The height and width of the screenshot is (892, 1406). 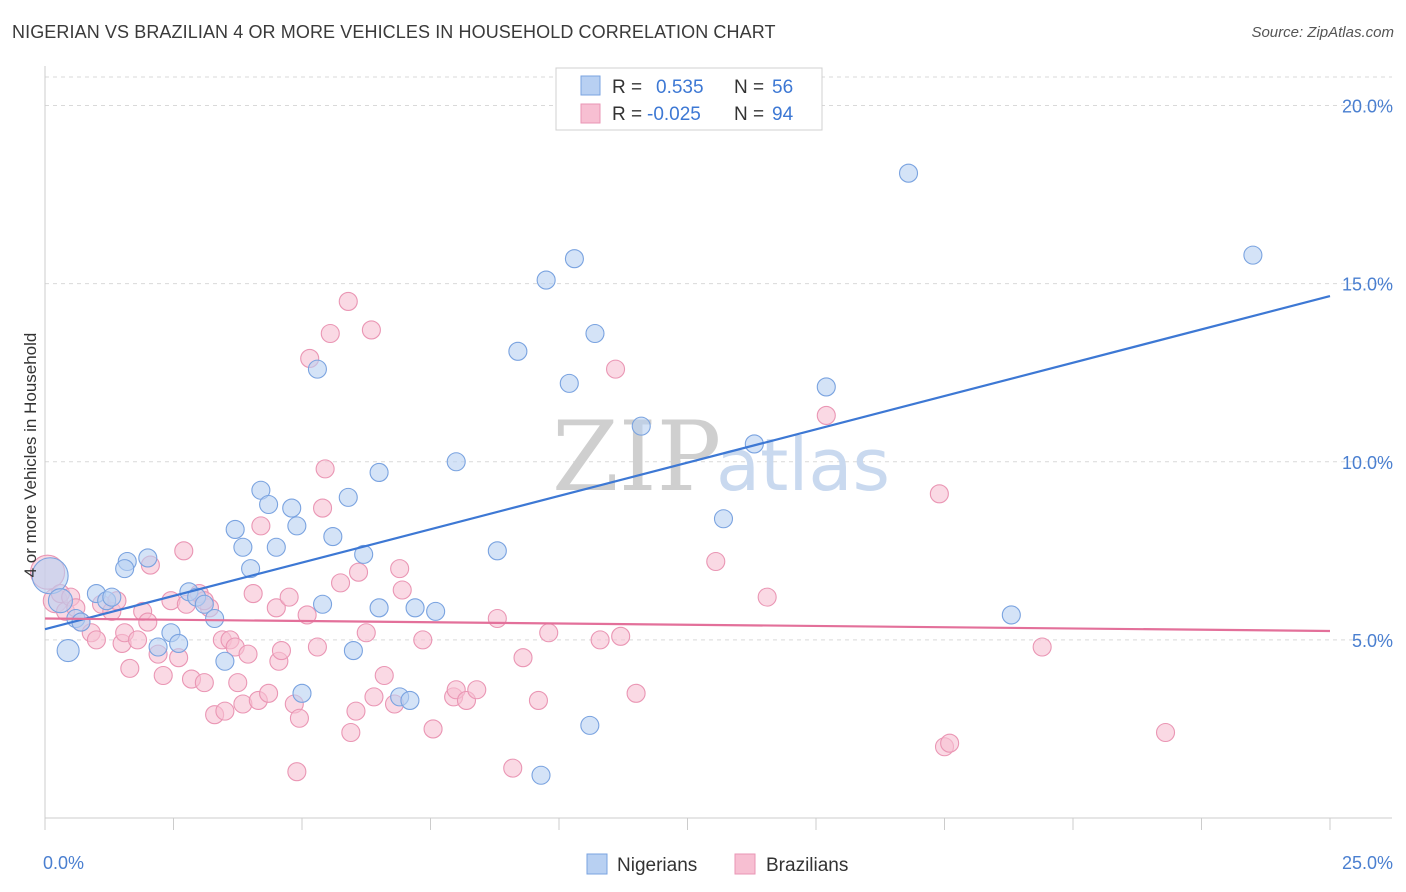 I want to click on series-legend: Nigerians Brazilians, so click(x=717, y=864).